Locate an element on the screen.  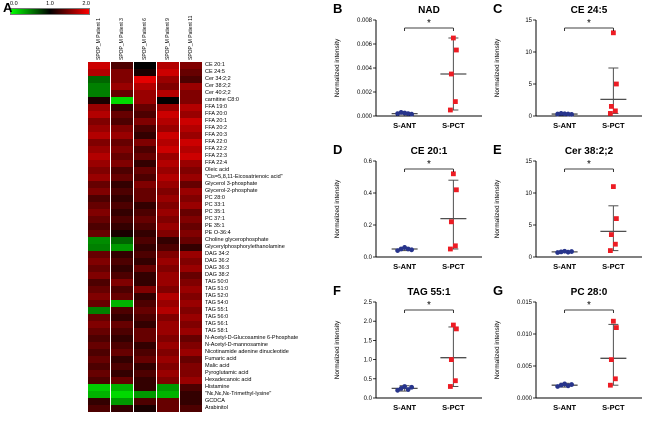
y-axis-label: Normalized intensity is located at coordinates (337, 349).